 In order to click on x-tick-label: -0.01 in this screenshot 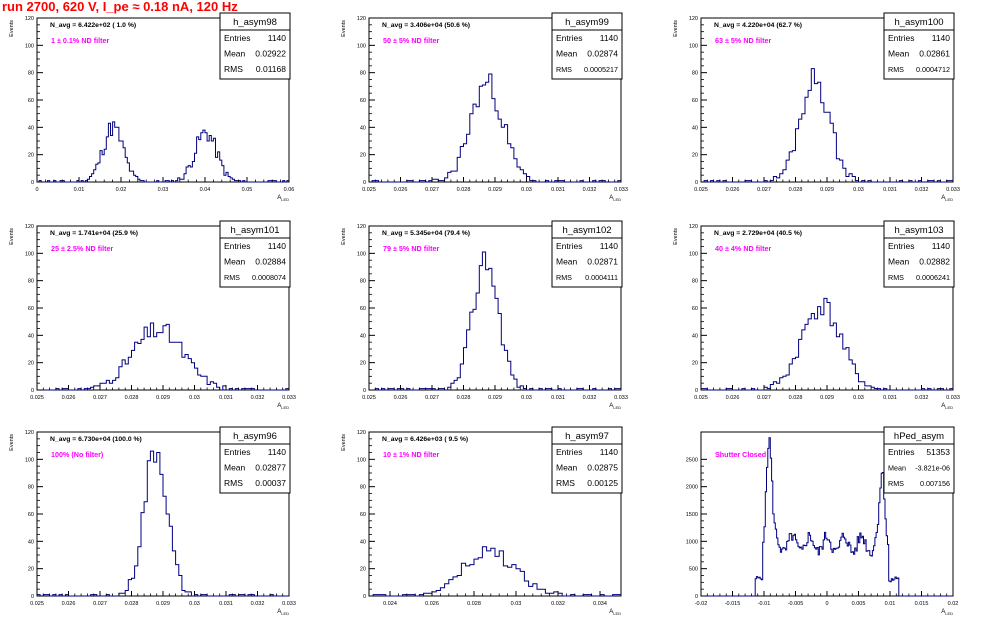, I will do `click(764, 604)`.